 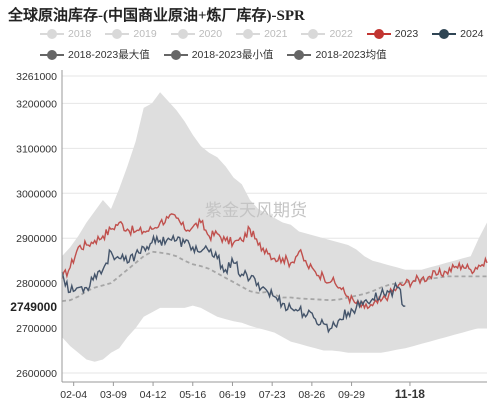 What do you see at coordinates (113, 395) in the screenshot?
I see `x-tick-label: 03-09` at bounding box center [113, 395].